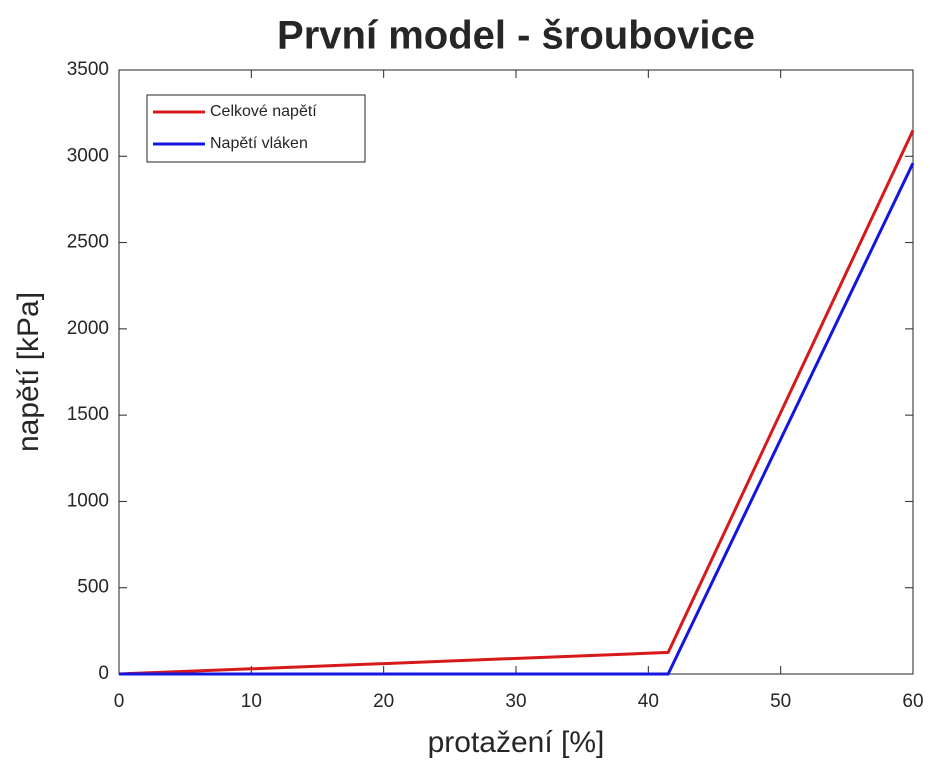  Describe the element at coordinates (256, 128) in the screenshot. I see `legend-box` at that location.